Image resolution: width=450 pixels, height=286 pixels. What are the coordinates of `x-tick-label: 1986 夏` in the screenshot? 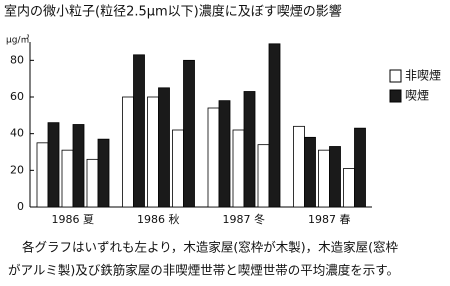 It's located at (73, 219).